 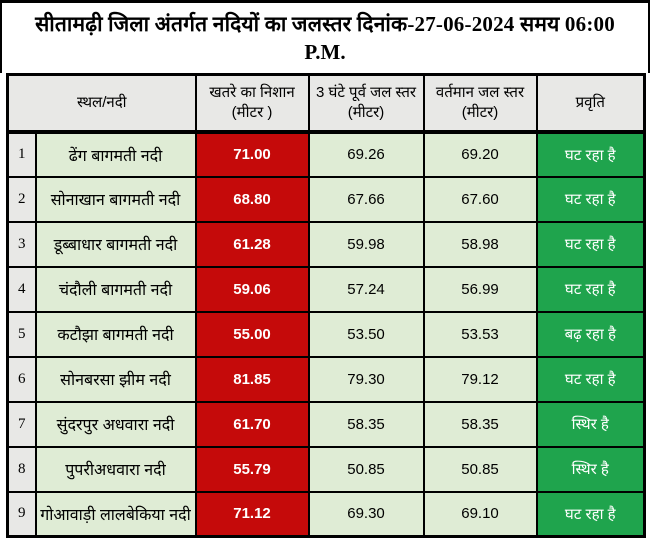 What do you see at coordinates (325, 52) in the screenshot?
I see `report-title-time-suffix: P.M.` at bounding box center [325, 52].